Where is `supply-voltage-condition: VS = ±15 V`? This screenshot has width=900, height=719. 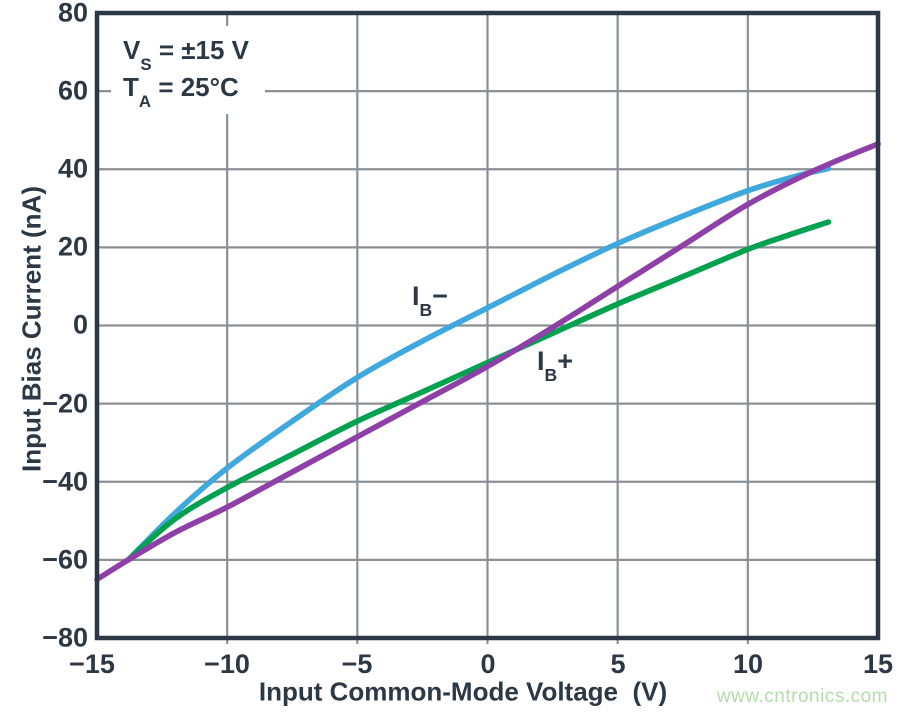 supply-voltage-condition: VS = ±15 V is located at coordinates (186, 54).